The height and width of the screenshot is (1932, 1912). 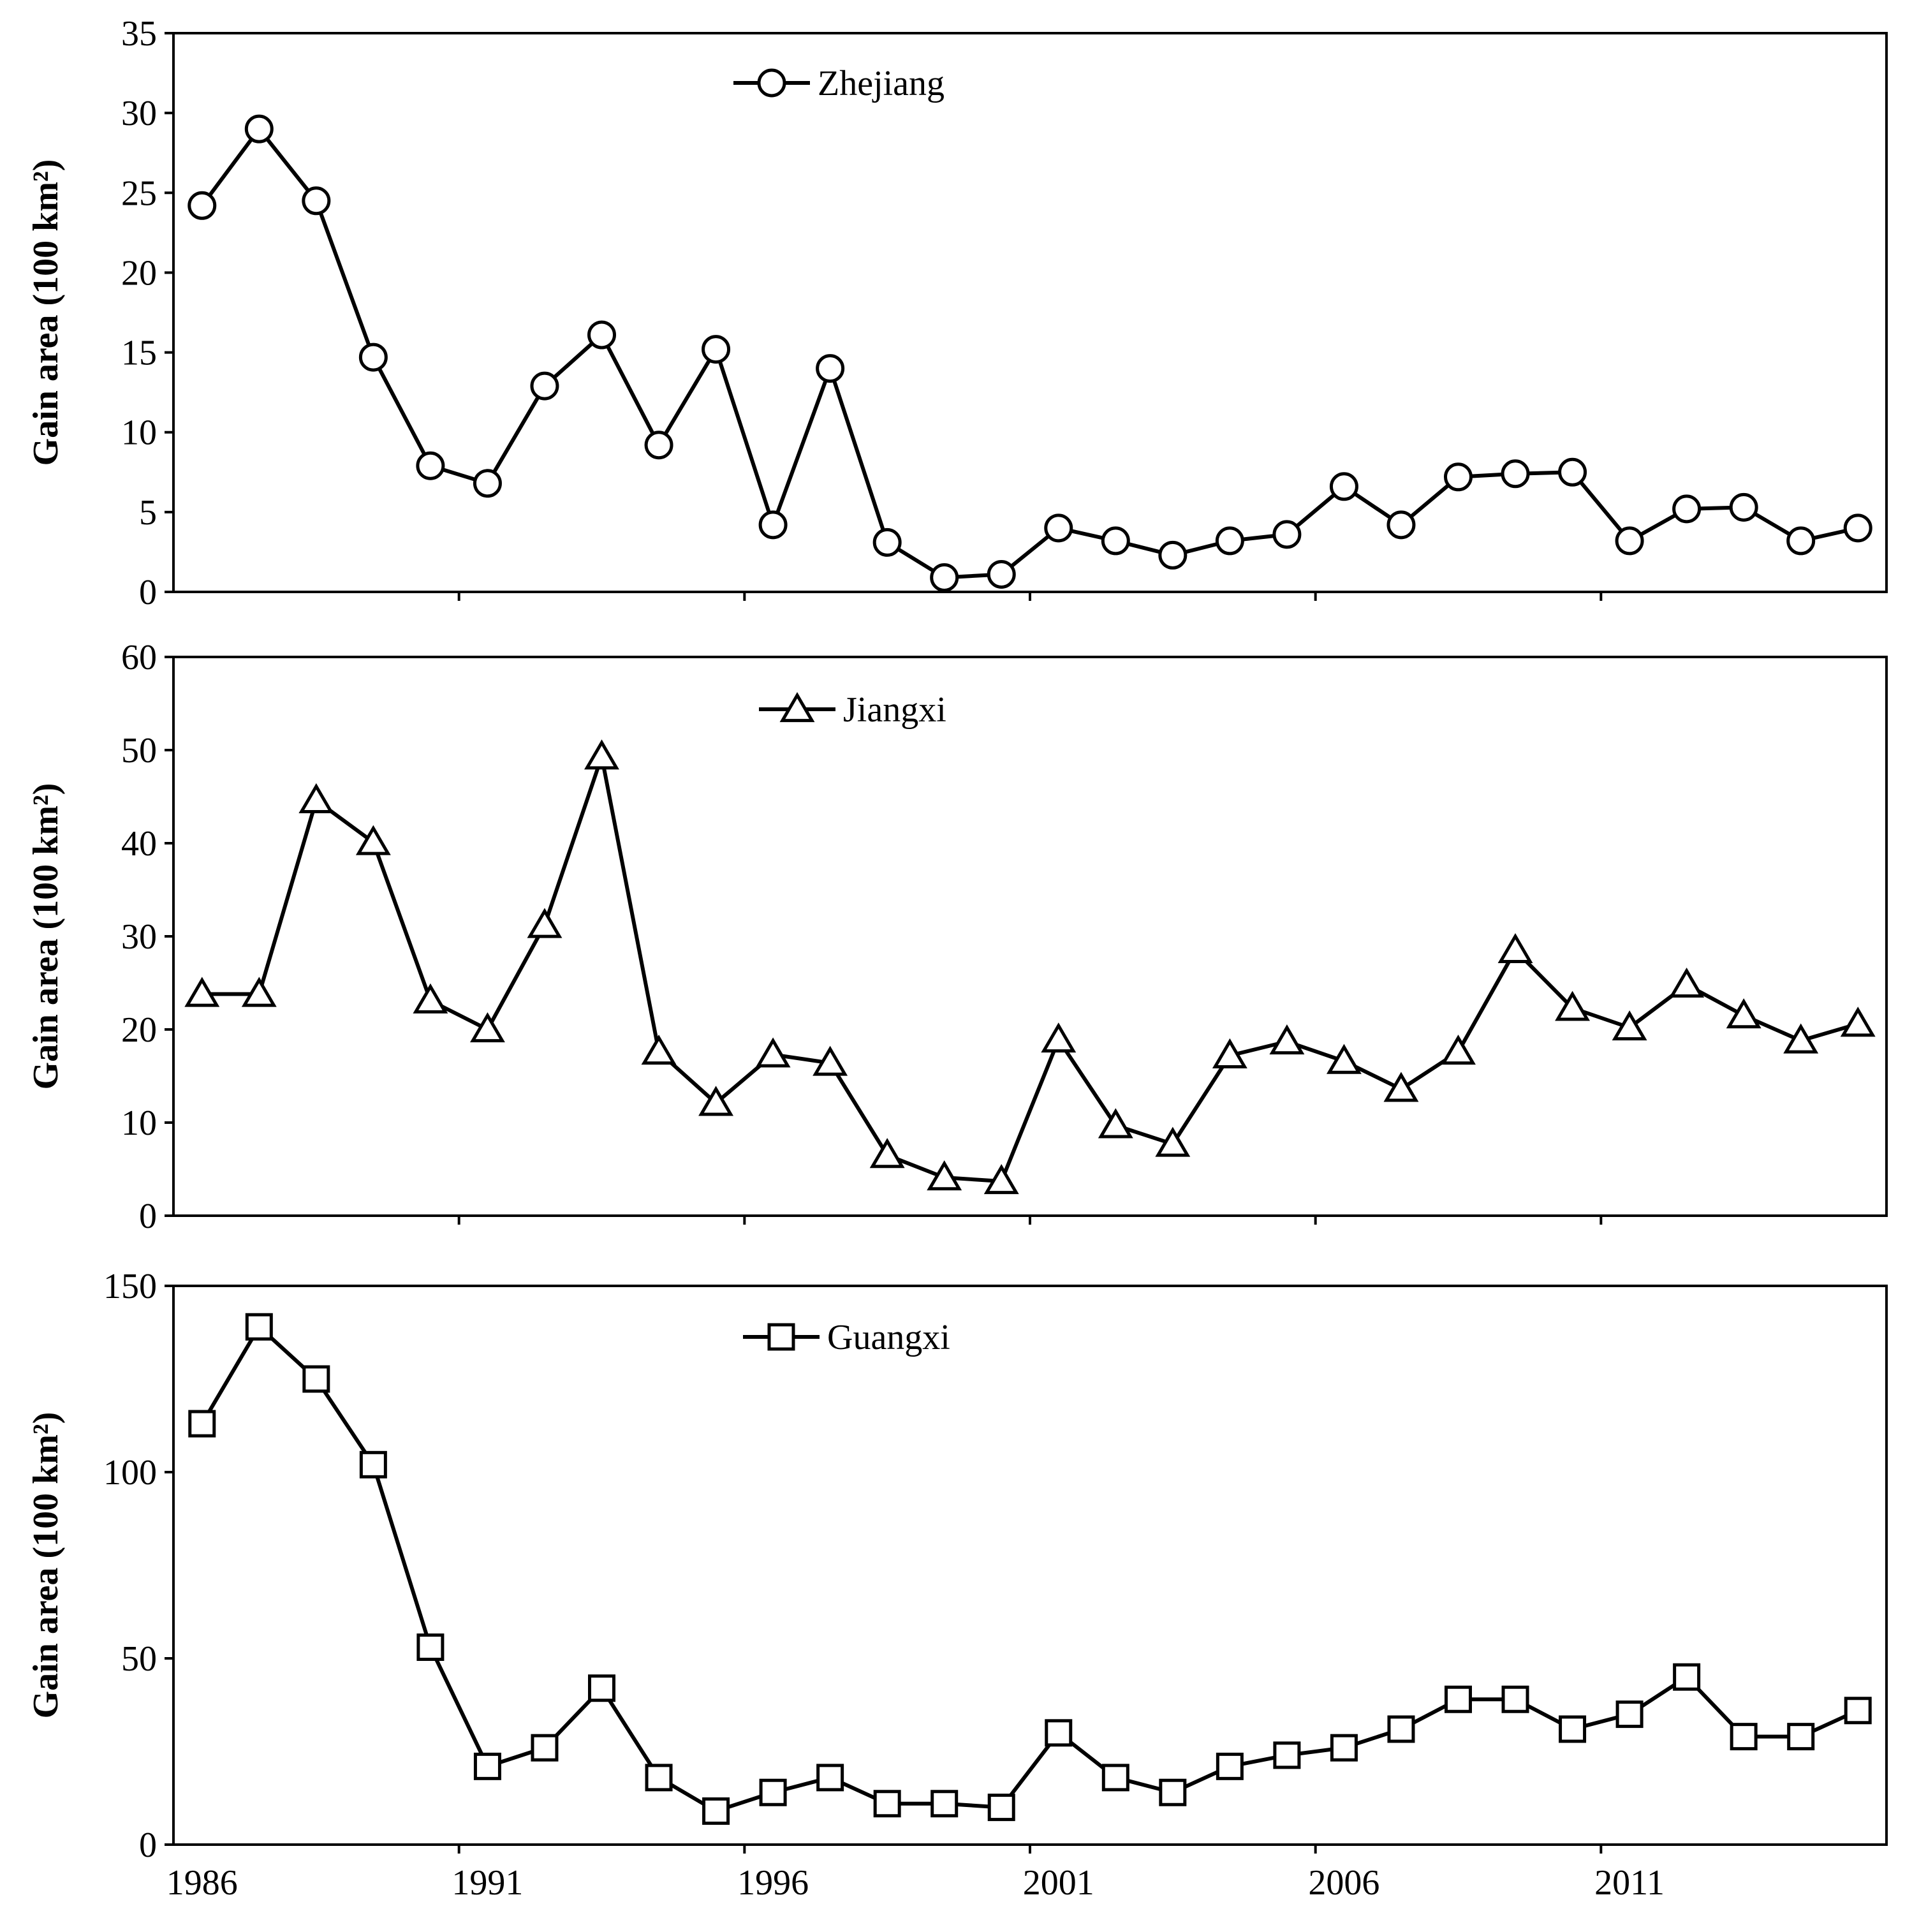 I want to click on y-tick-label: 20, so click(x=139, y=1030).